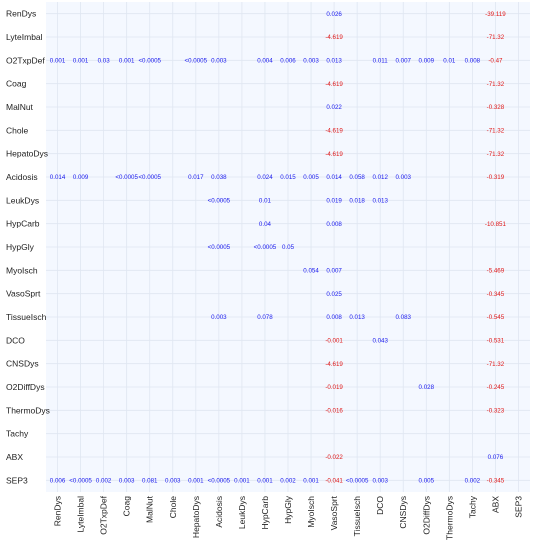  Describe the element at coordinates (334, 271) in the screenshot. I see `cell-value: 0.007` at that location.